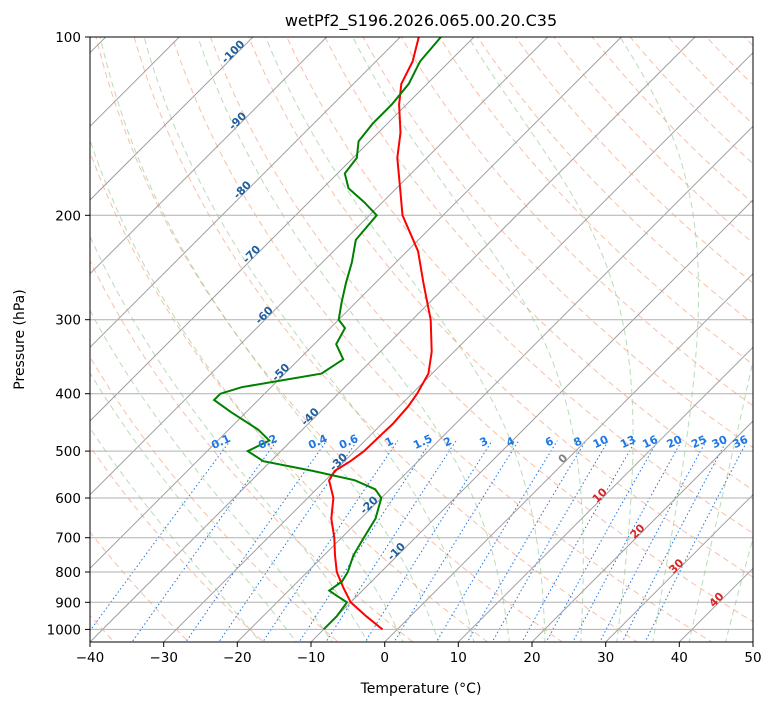  Describe the element at coordinates (448, 441) in the screenshot. I see `mixing-ratio-label: 2` at that location.